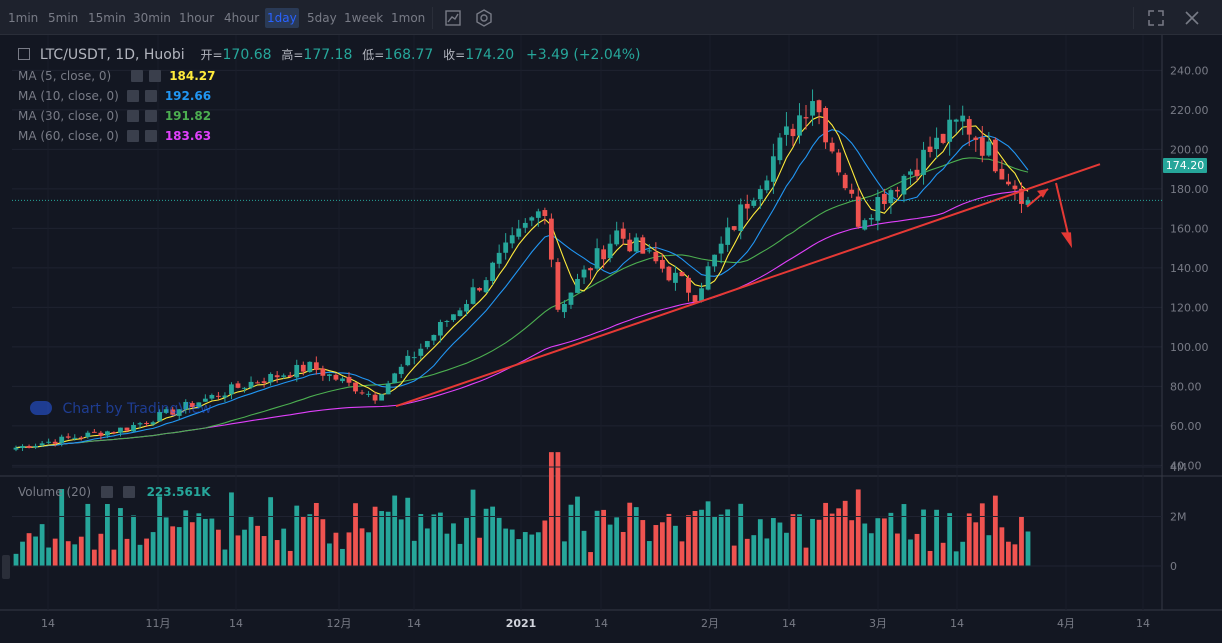  Describe the element at coordinates (292, 55) in the screenshot. I see `high-label: 高=` at that location.